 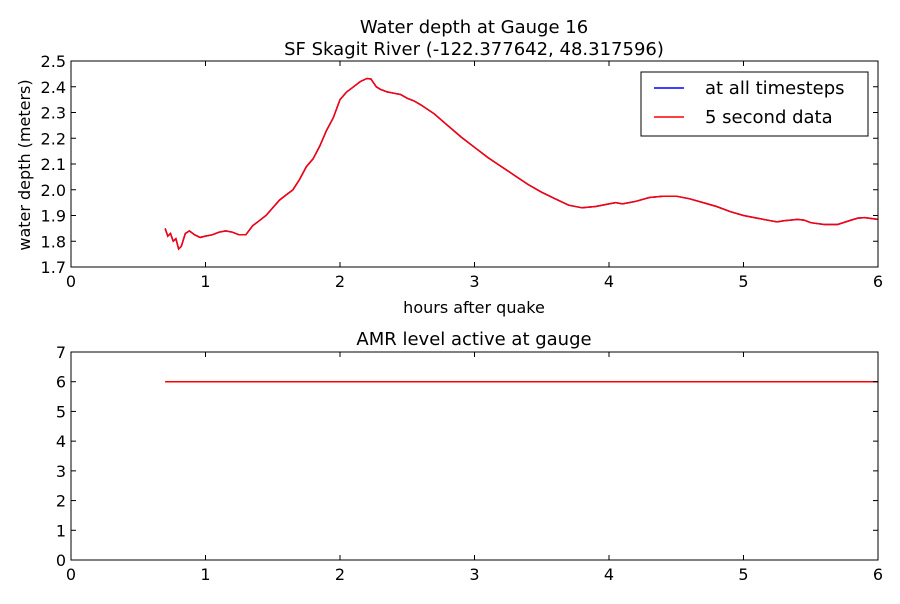 I want to click on legend: at all timesteps 5 second data, so click(x=754, y=104).